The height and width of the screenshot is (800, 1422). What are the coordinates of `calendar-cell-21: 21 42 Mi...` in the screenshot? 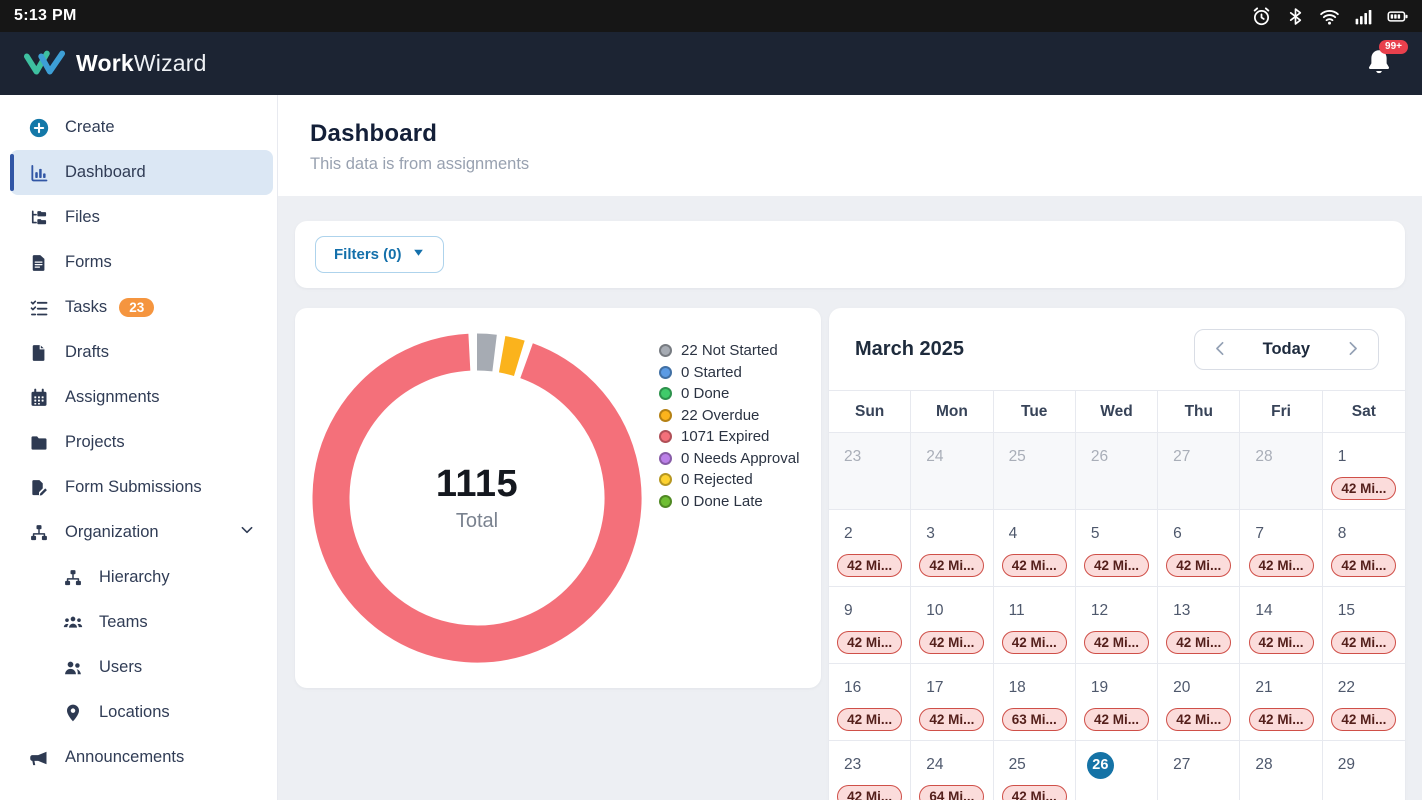 It's located at (1281, 702).